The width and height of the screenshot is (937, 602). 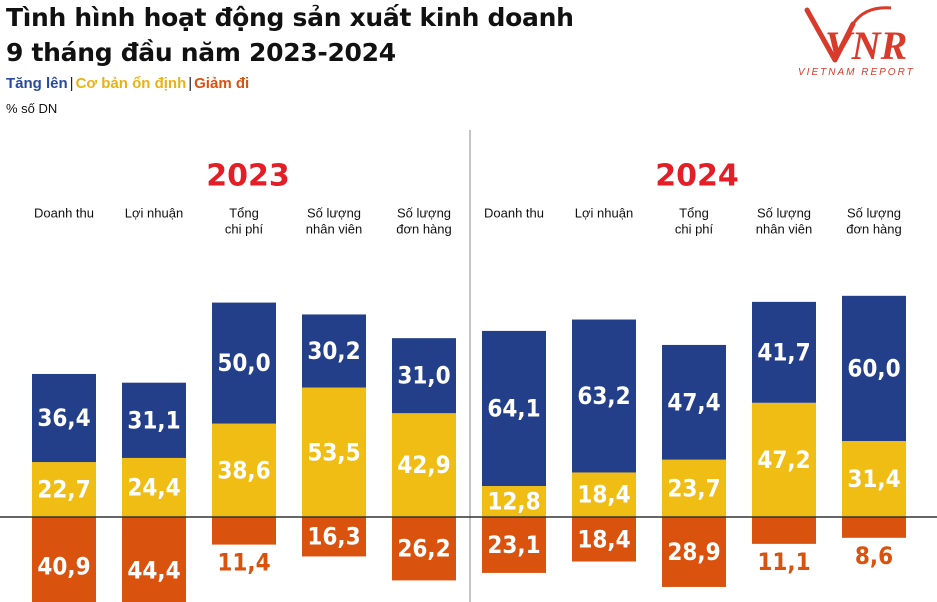 I want to click on data-label-decrease: 11,4, so click(x=243, y=563).